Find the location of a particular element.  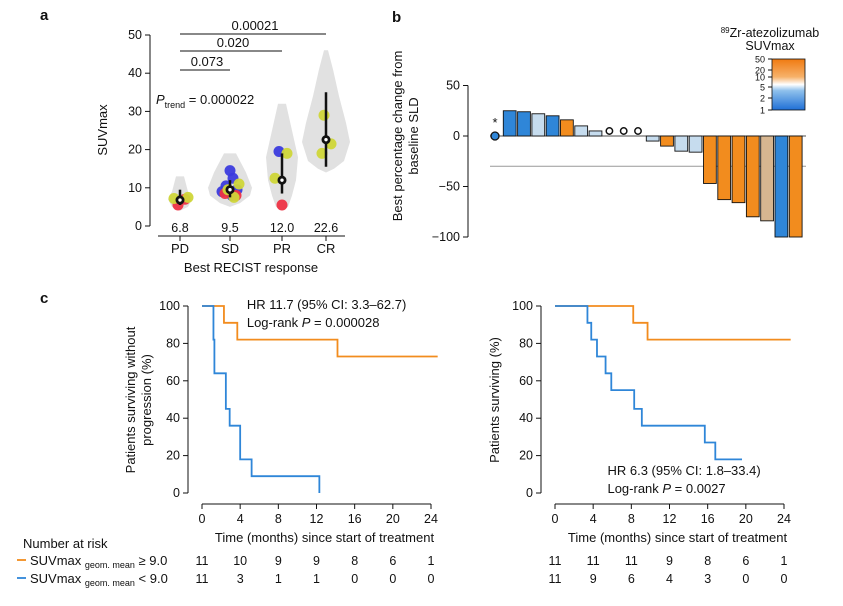

y-axis-label: SUVmax is located at coordinates (102, 130).